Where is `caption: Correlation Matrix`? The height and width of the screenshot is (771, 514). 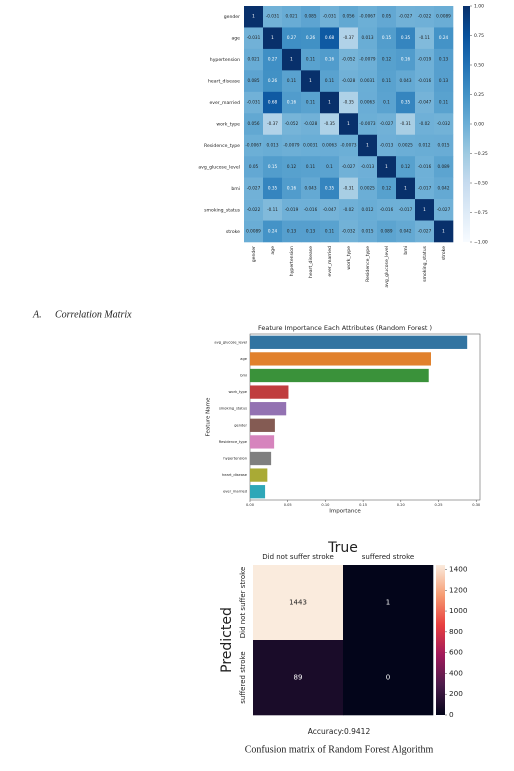
caption: Correlation Matrix is located at coordinates (93, 314).